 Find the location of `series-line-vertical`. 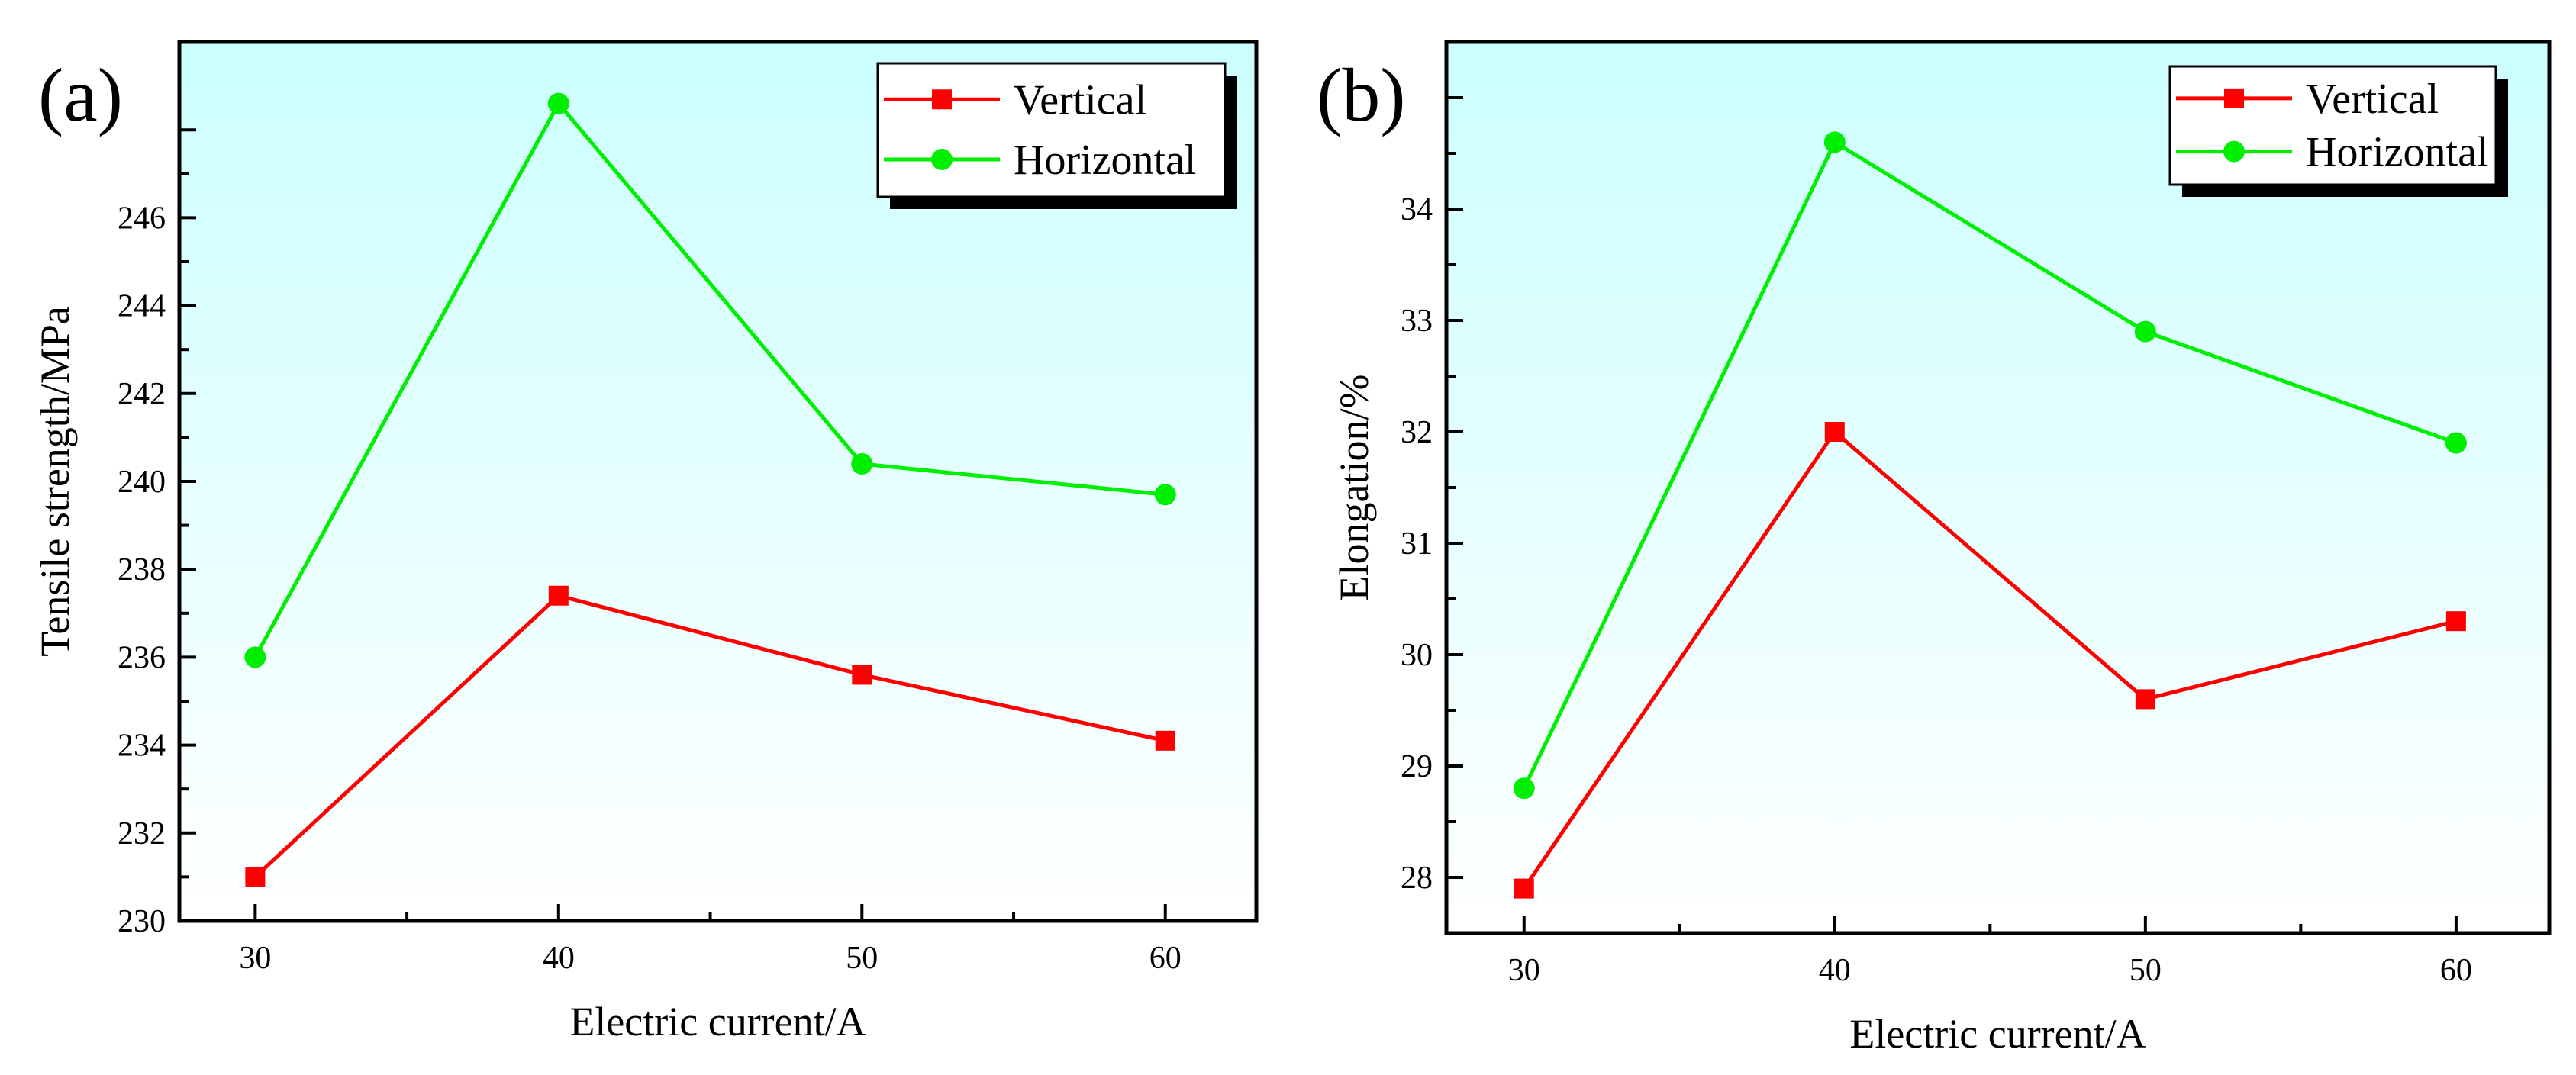

series-line-vertical is located at coordinates (710, 736).